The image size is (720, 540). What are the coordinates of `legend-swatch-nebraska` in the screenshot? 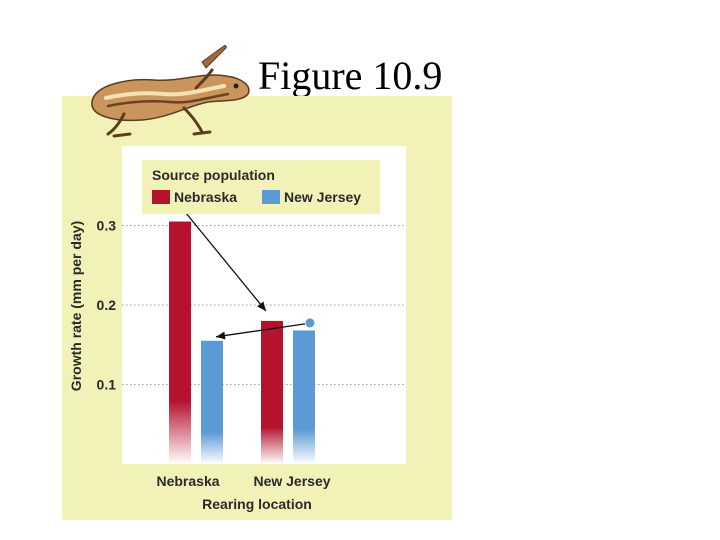 It's located at (161, 197).